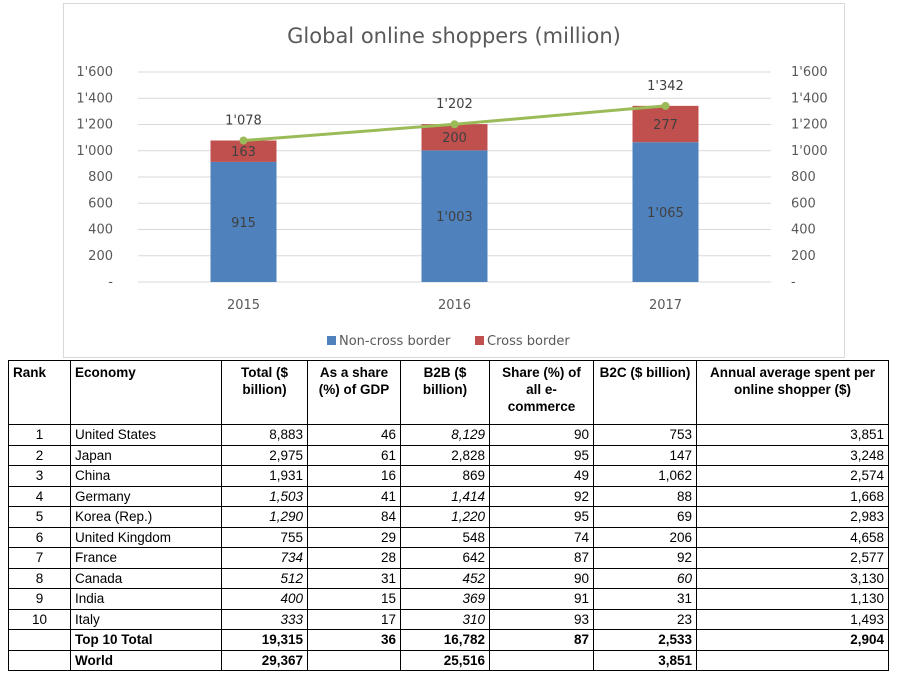 The image size is (900, 683). I want to click on table-row: 7 France 734 28 642 87 92 2,577, so click(448, 558).